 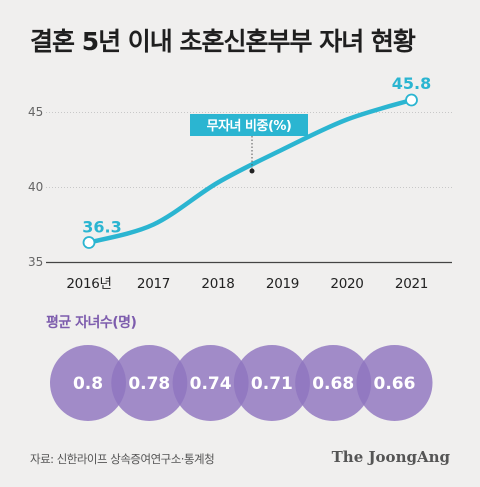 I want to click on avg-children-value: 0.66, so click(x=395, y=384).